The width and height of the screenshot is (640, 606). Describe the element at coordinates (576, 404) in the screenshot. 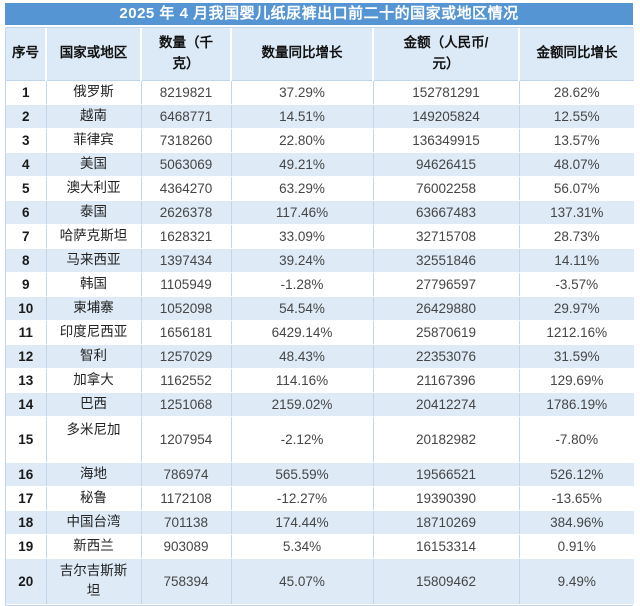

I see `cell-amount-yoy: 1786.19%` at that location.